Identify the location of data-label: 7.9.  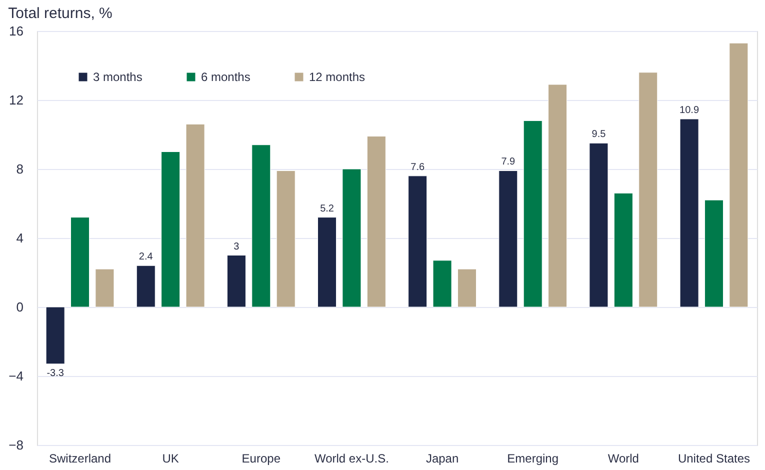
(508, 162).